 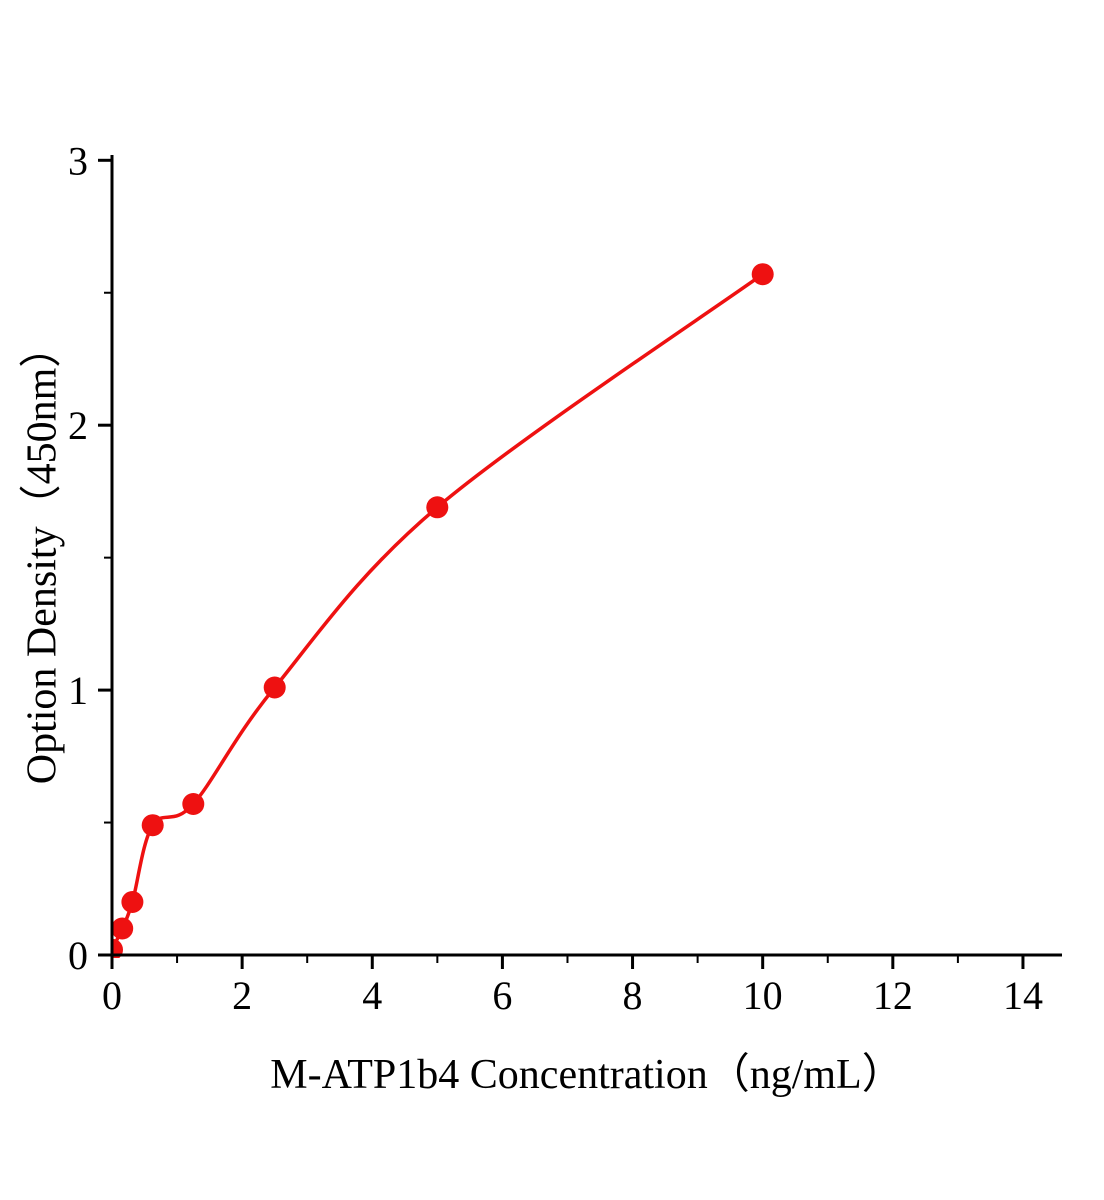 What do you see at coordinates (78, 160) in the screenshot?
I see `y-tick-label: 3` at bounding box center [78, 160].